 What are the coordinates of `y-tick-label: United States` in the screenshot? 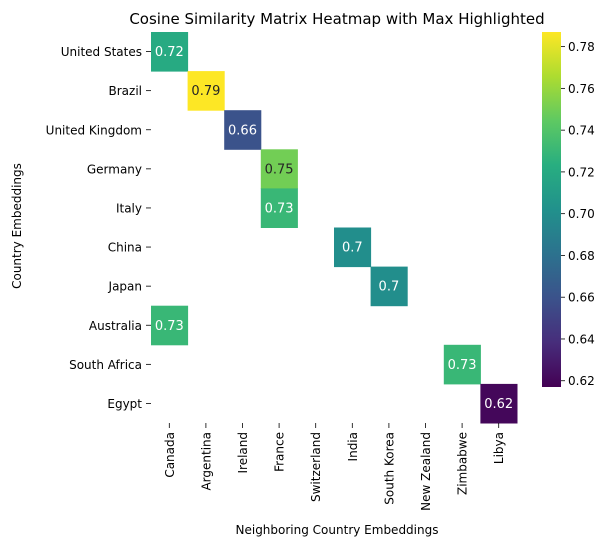 It's located at (101, 52).